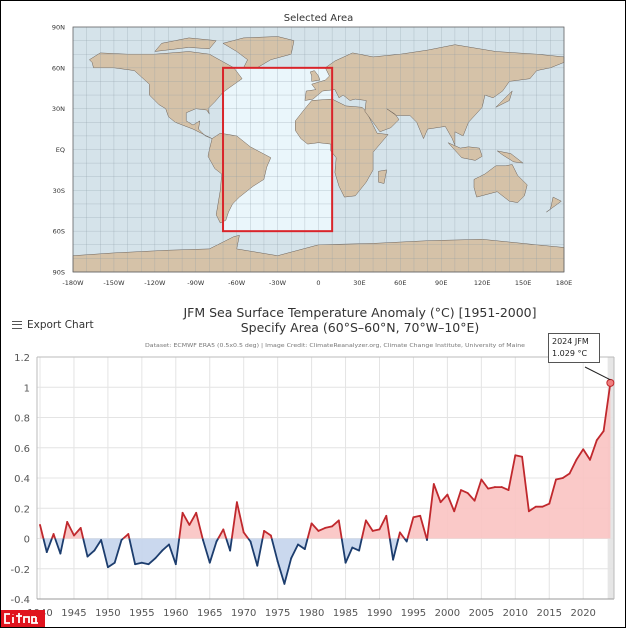 This screenshot has width=626, height=628. Describe the element at coordinates (73, 283) in the screenshot. I see `lon-label: -180W` at that location.